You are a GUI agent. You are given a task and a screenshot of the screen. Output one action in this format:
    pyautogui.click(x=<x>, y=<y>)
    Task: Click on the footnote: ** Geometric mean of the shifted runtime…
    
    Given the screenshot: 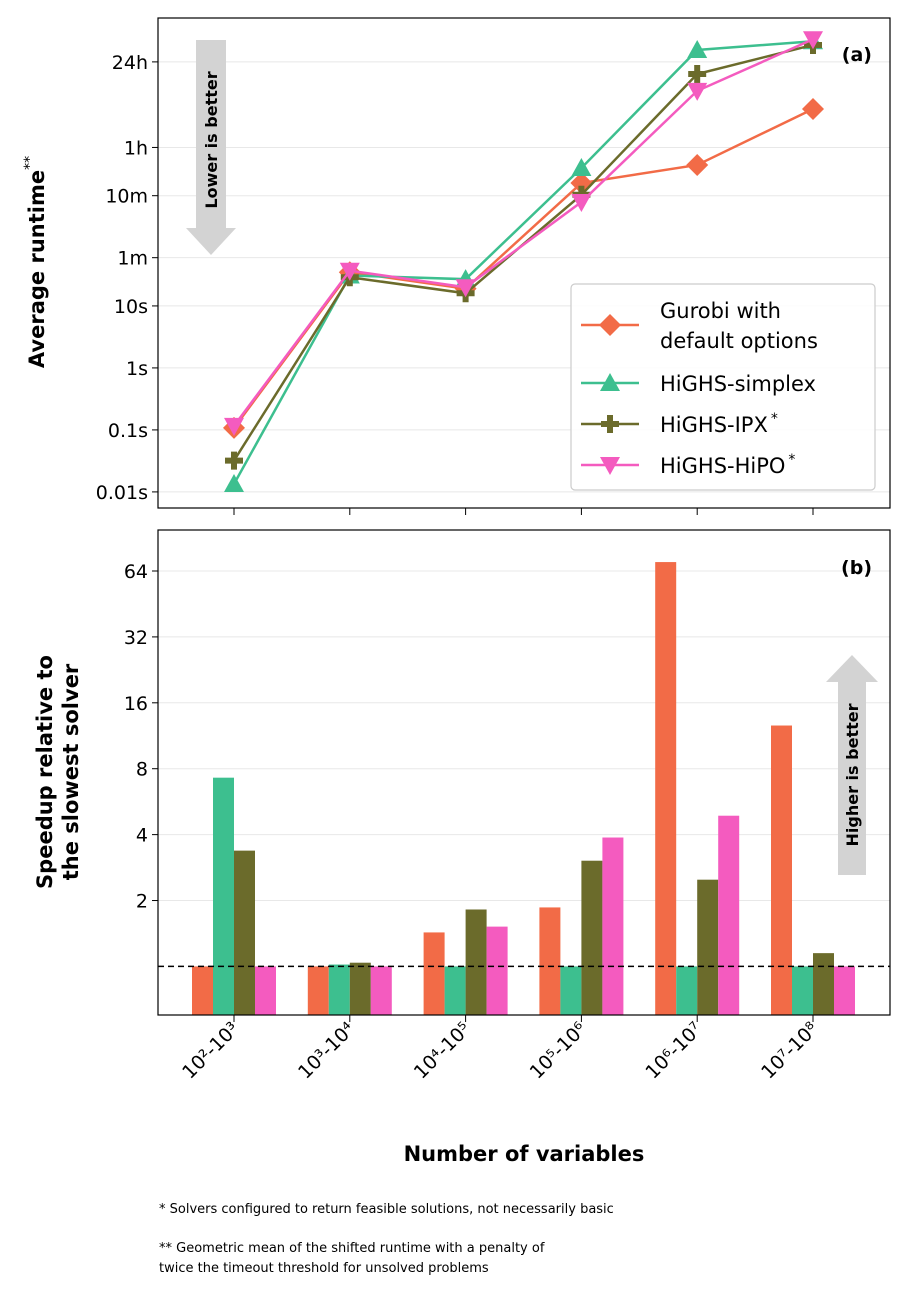 What is the action you would take?
    pyautogui.click(x=352, y=1248)
    